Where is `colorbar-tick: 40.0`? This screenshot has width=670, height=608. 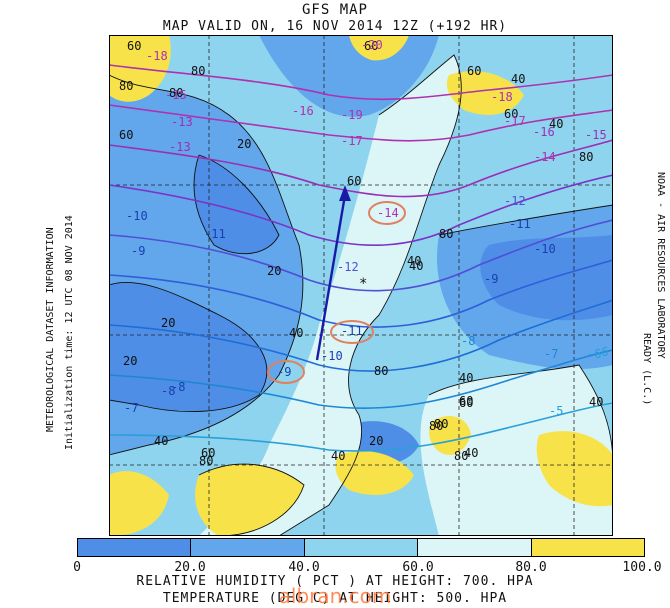
colorbar-tick: 40.0 is located at coordinates (304, 567).